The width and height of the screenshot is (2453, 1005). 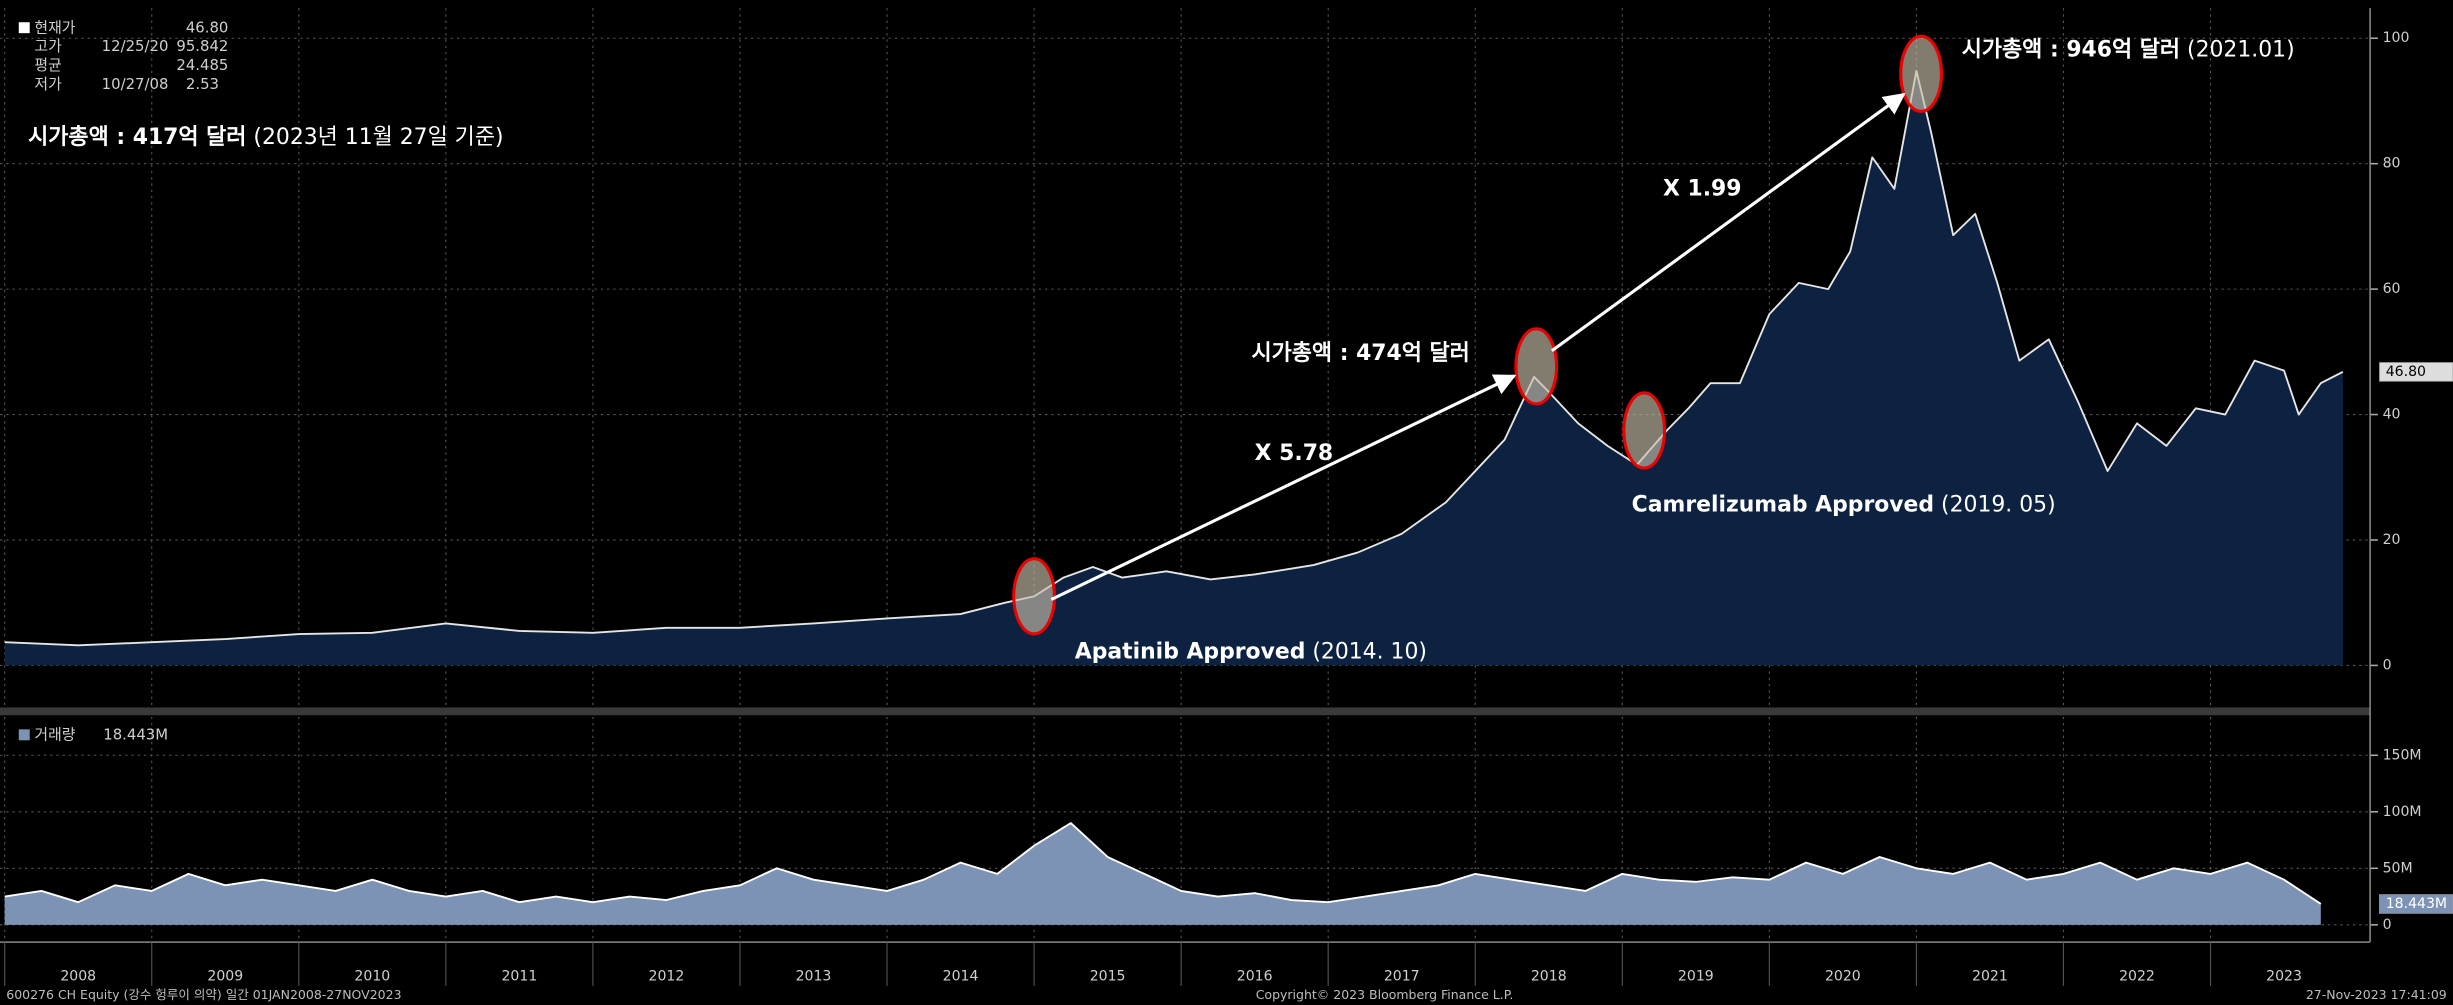 I want to click on x-tick-label: 2020, so click(x=1843, y=977).